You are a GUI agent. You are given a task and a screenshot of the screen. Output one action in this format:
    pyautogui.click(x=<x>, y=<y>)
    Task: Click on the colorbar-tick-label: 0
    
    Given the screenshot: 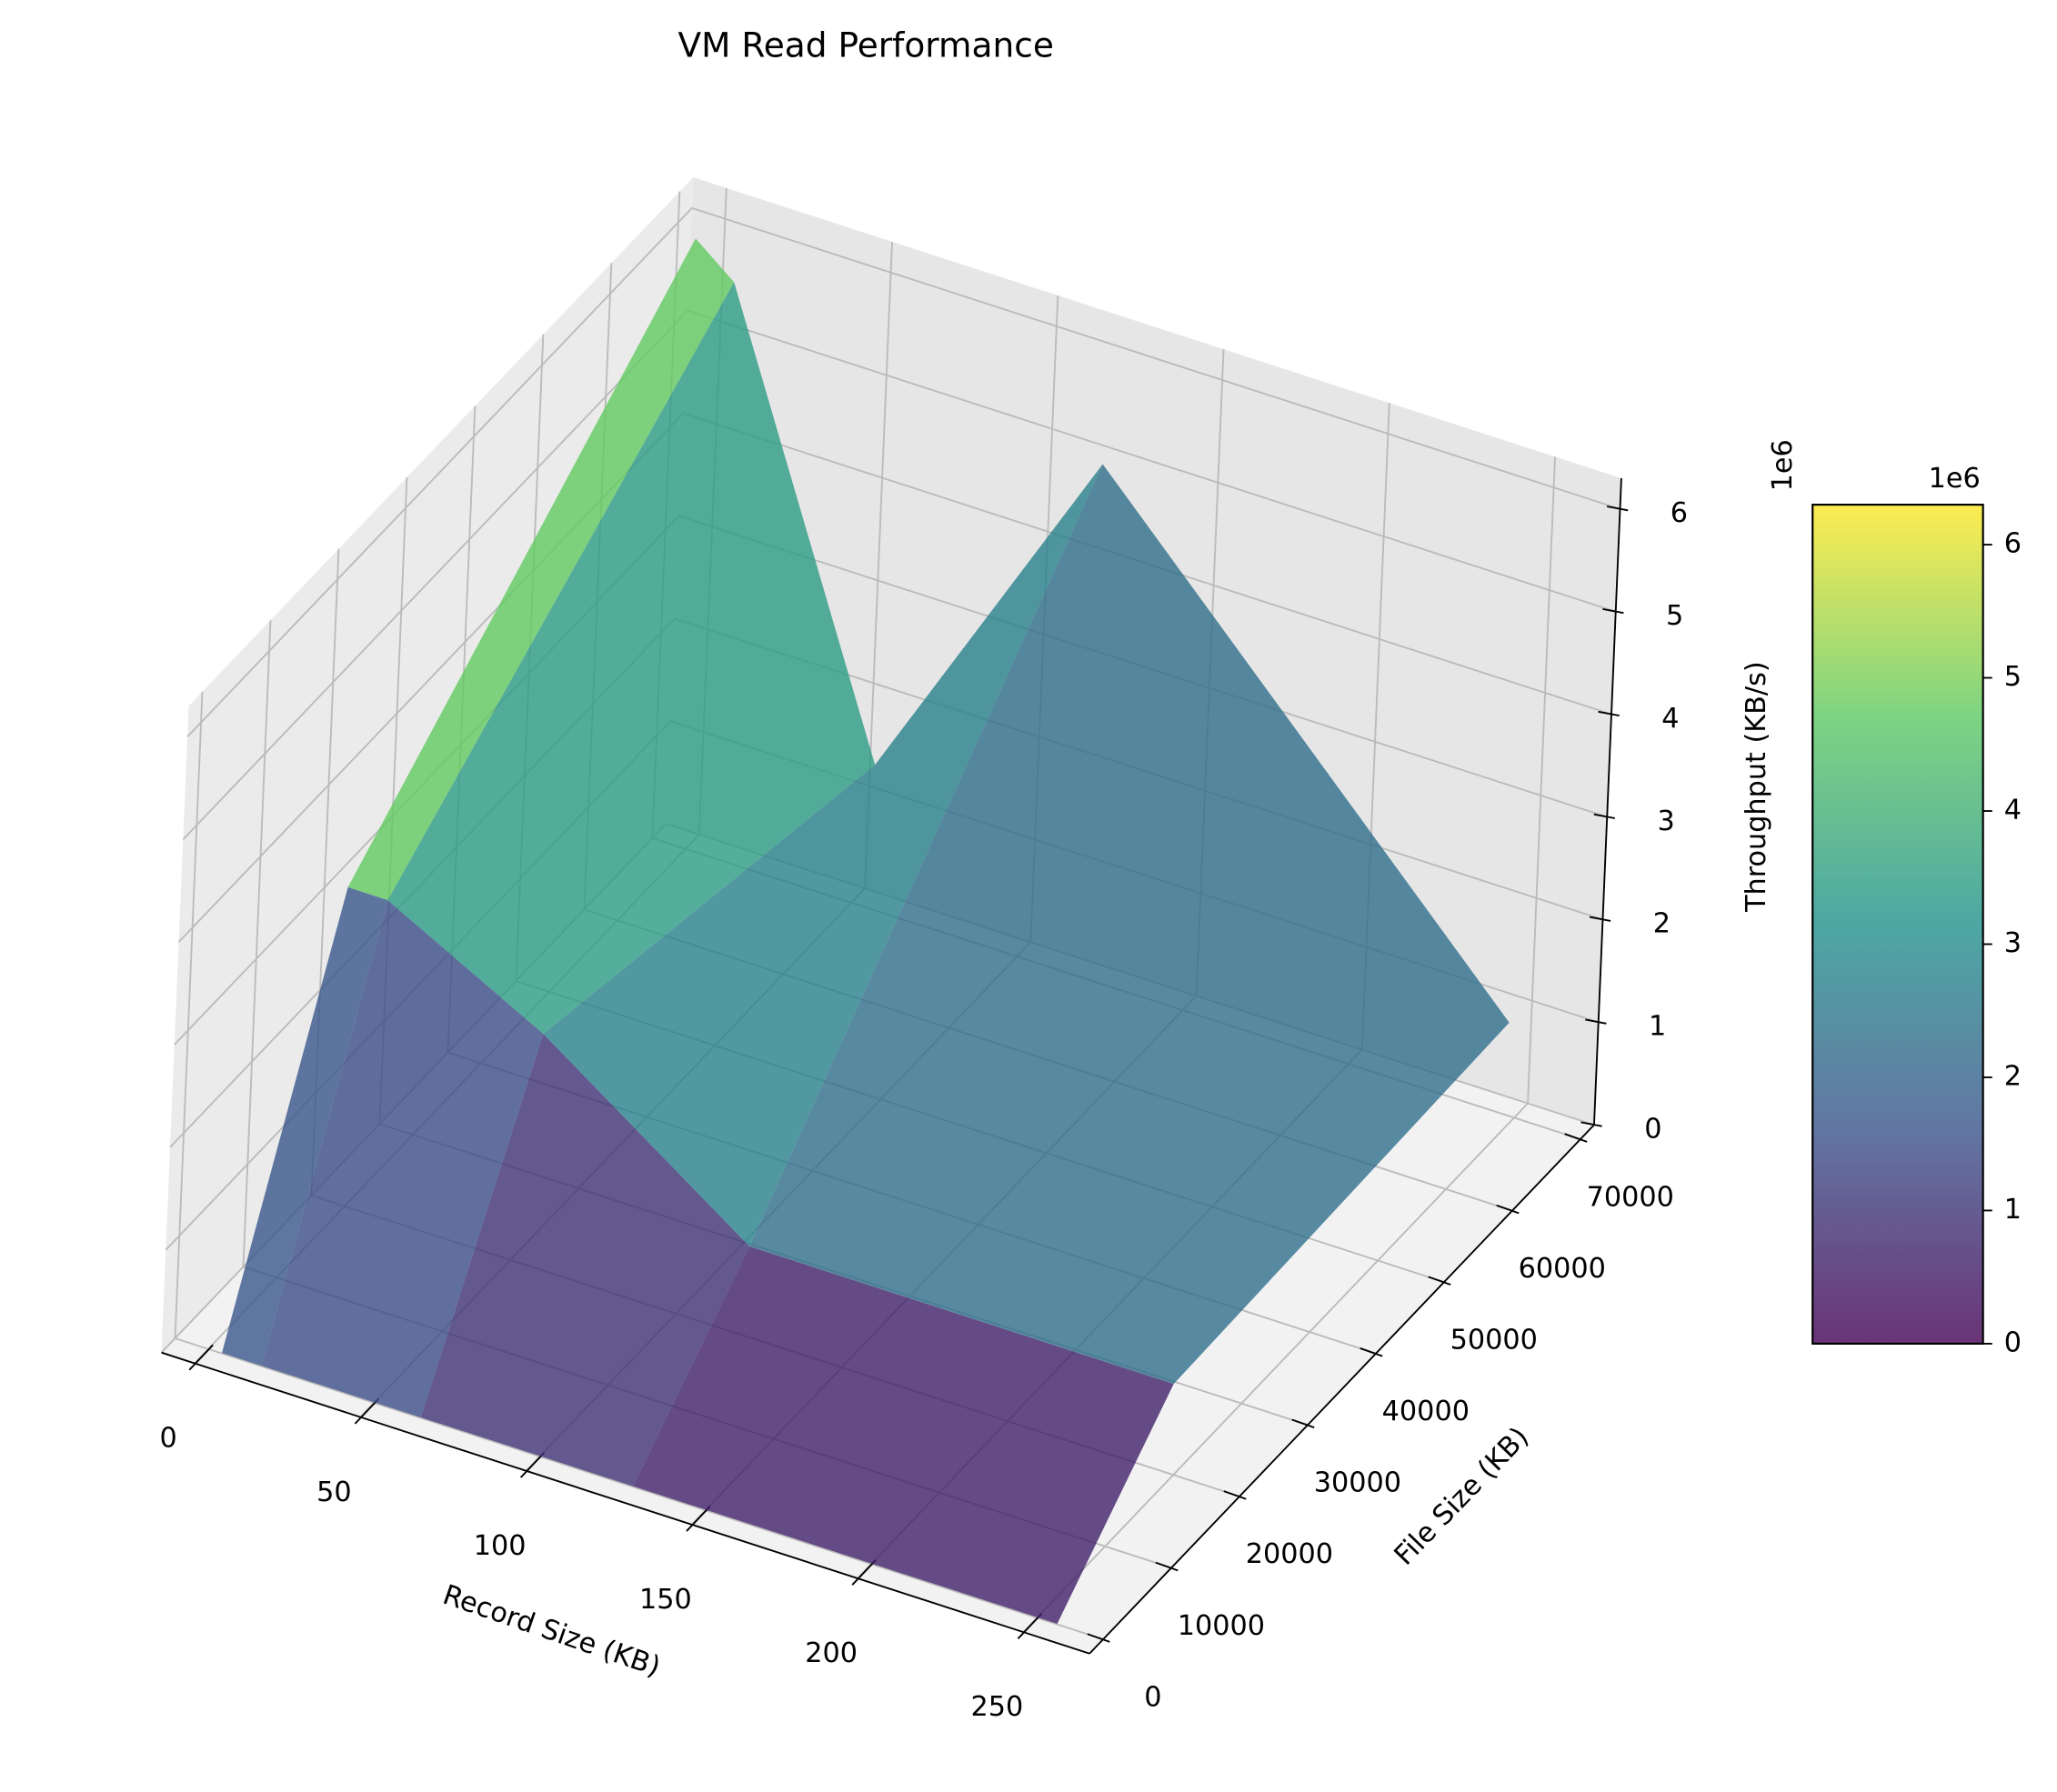 What is the action you would take?
    pyautogui.click(x=2013, y=1342)
    